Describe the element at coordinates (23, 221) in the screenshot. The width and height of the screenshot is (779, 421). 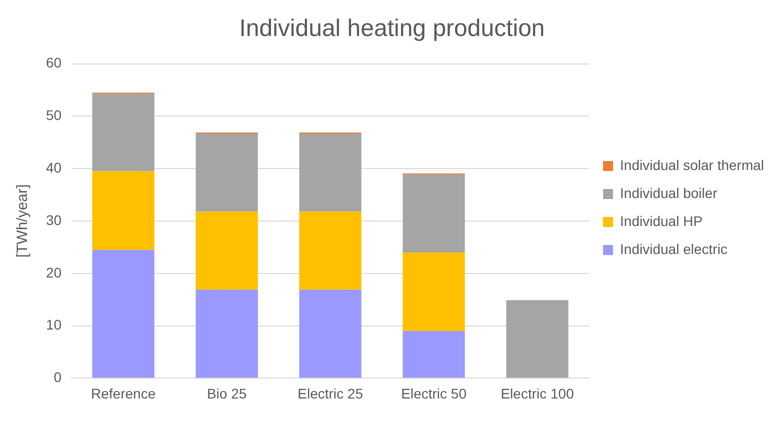
I see `y-axis-title: [TWh/year]` at that location.